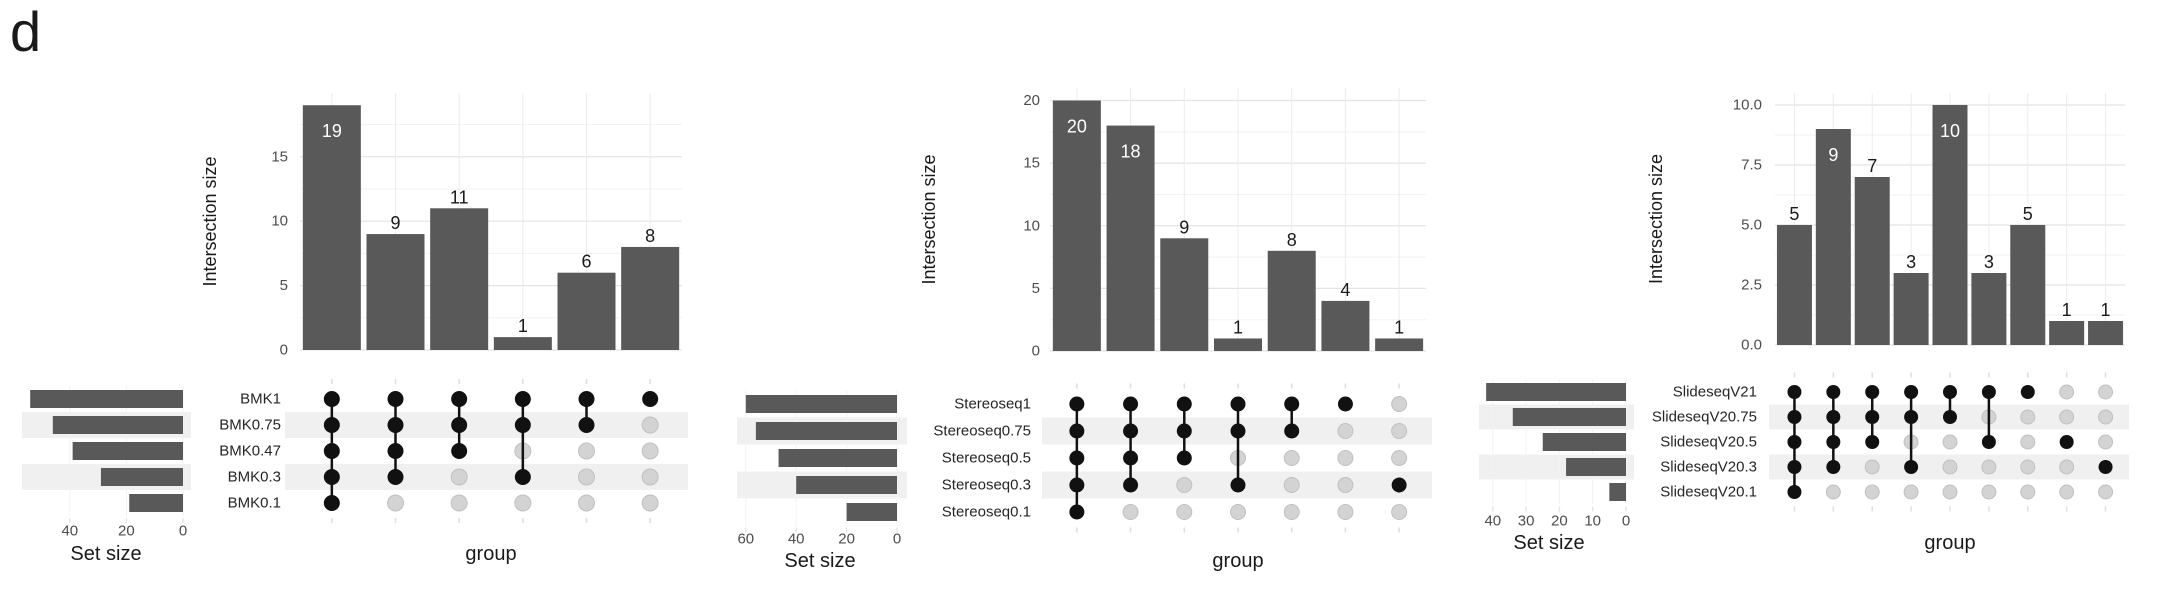 Image resolution: width=2165 pixels, height=601 pixels. What do you see at coordinates (1794, 214) in the screenshot?
I see `intersection-count-label: 5` at bounding box center [1794, 214].